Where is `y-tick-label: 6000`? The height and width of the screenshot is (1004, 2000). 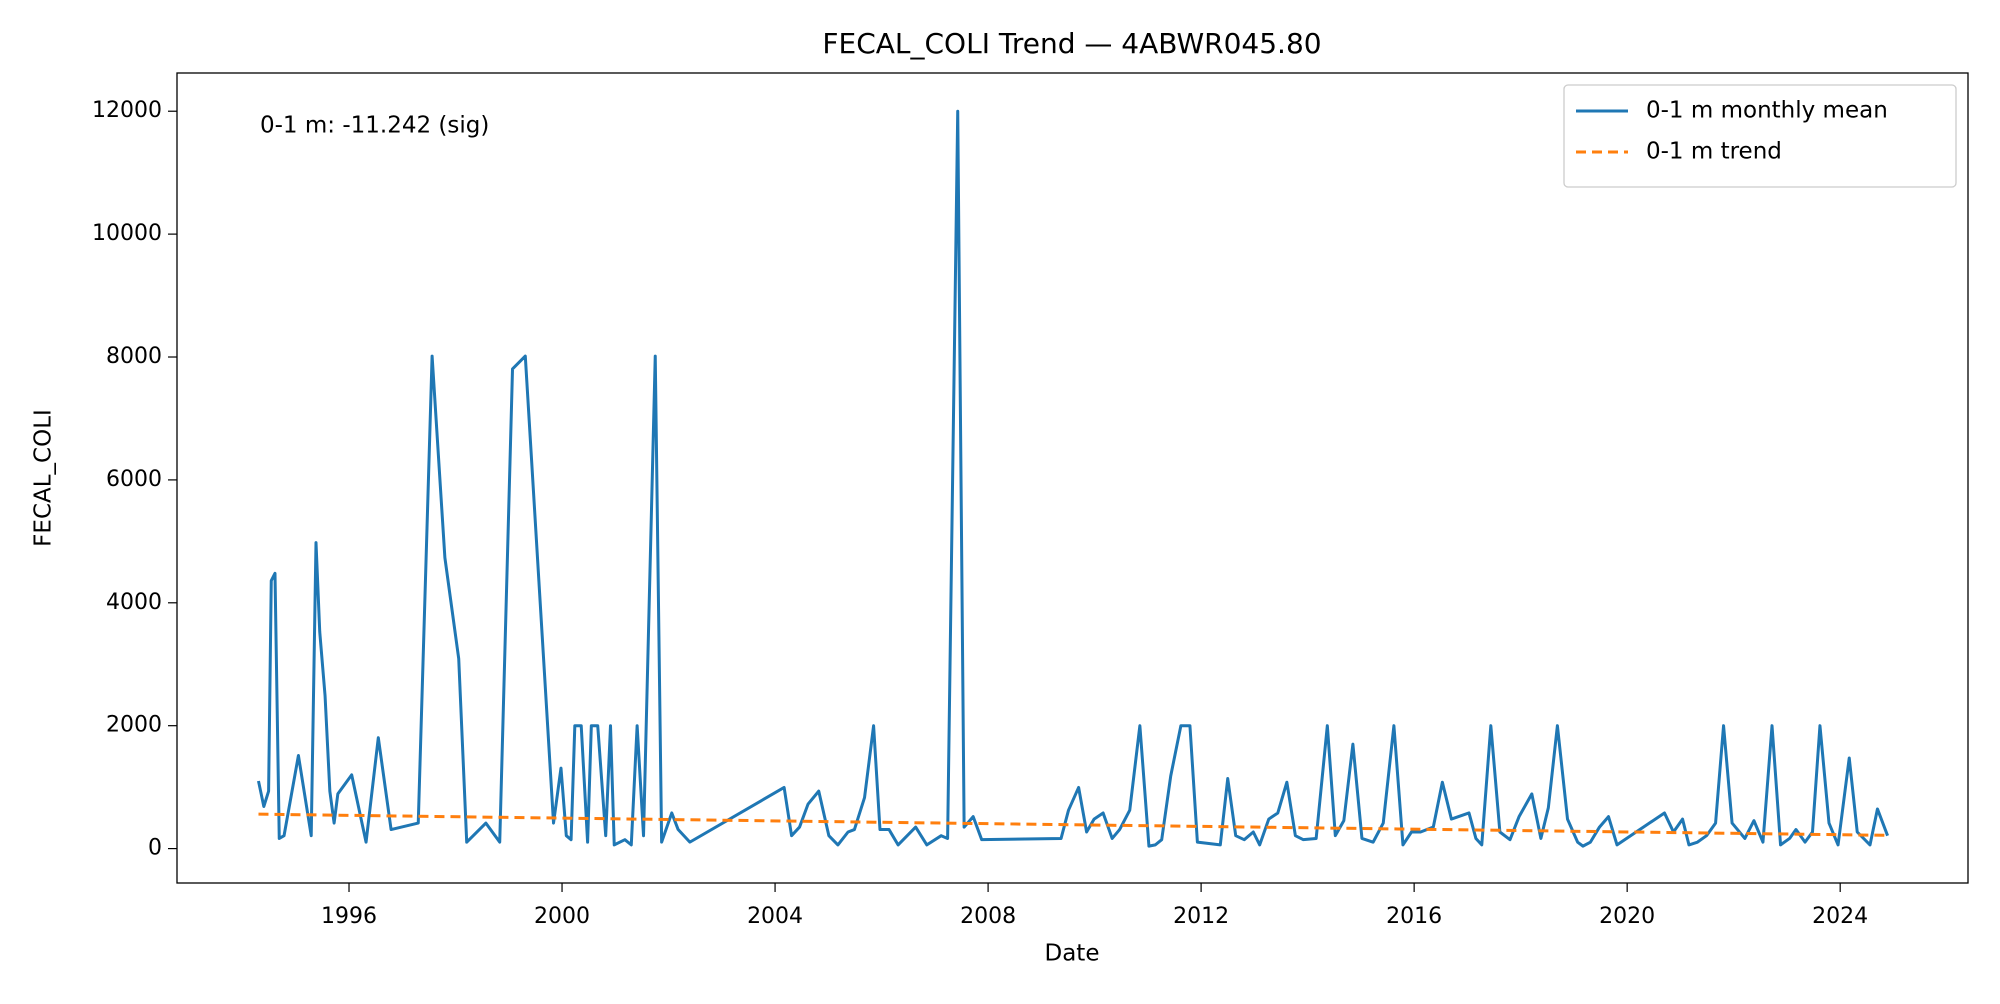
y-tick-label: 6000 is located at coordinates (134, 479).